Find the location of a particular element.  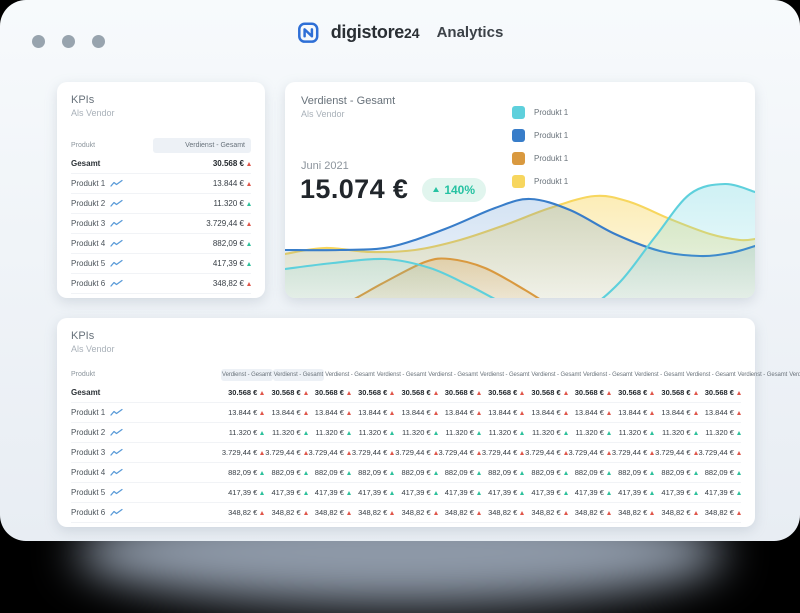

table-row: Produkt 4 882,09 € is located at coordinates (161, 244).